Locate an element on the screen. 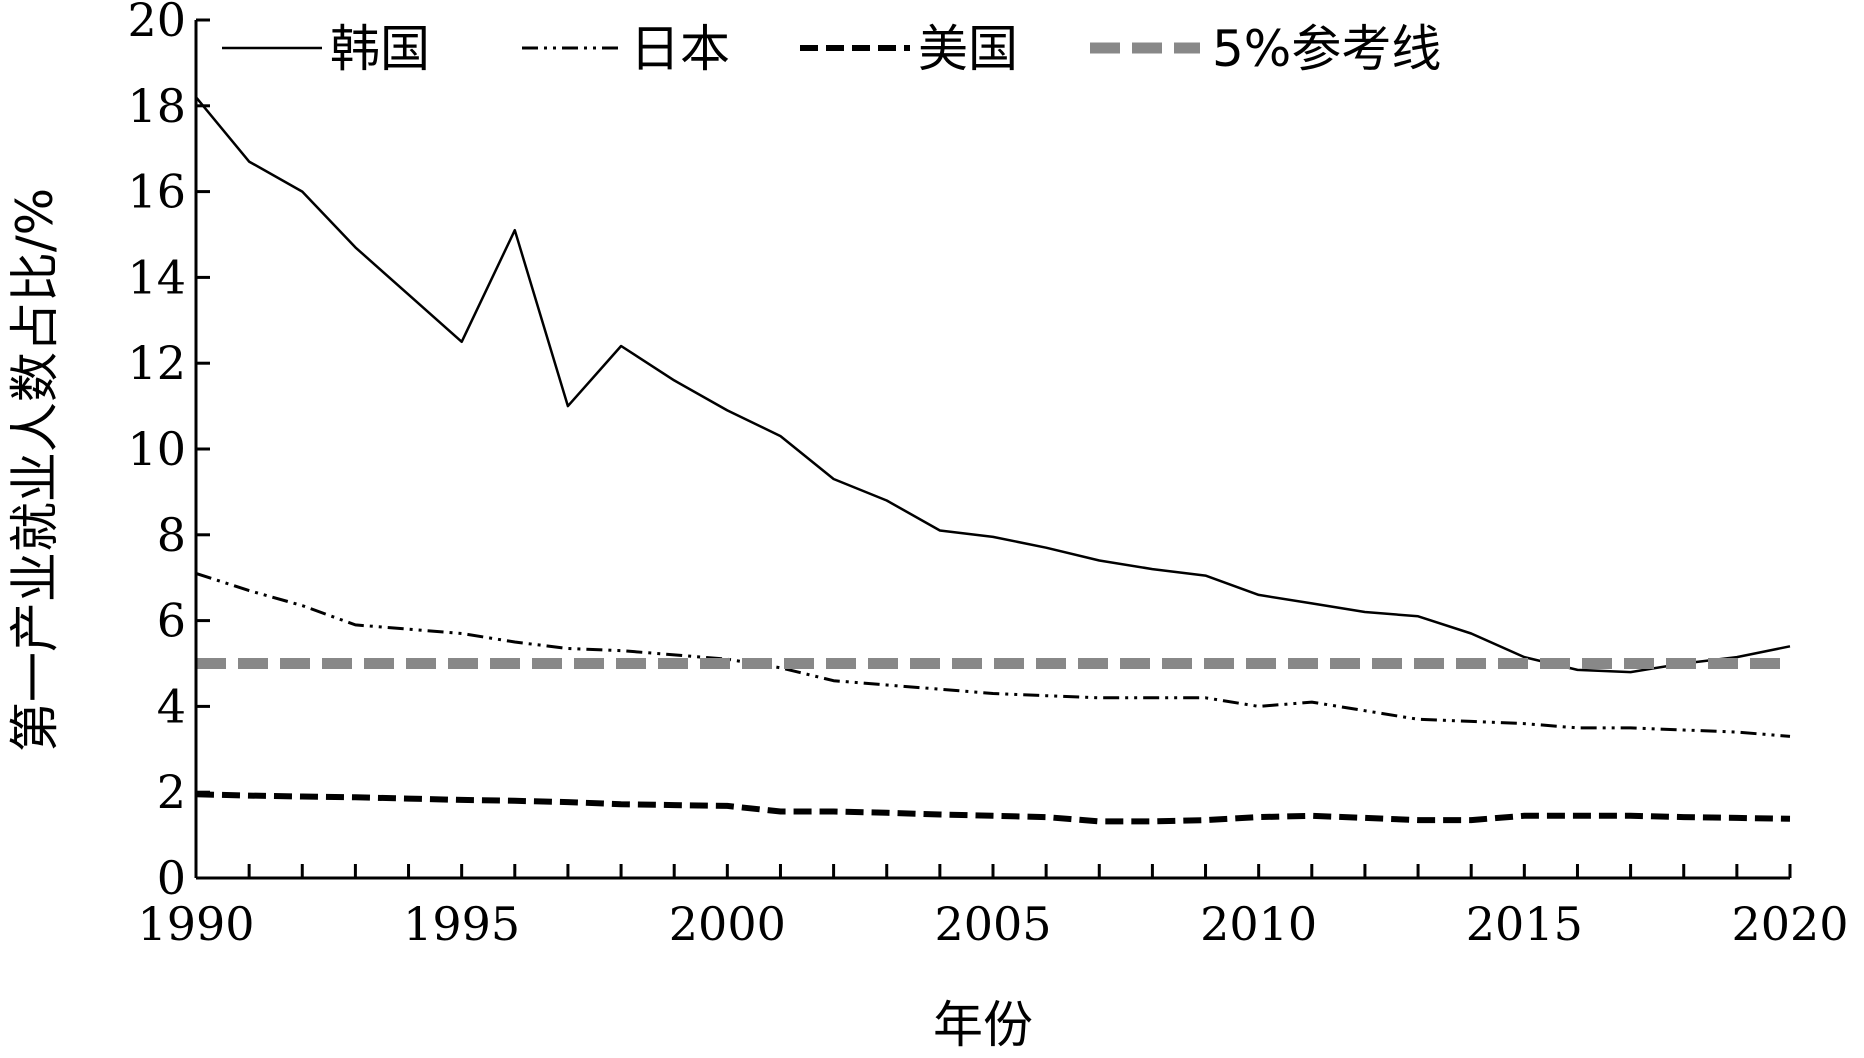  y-tick-label: 16 is located at coordinates (156, 192).